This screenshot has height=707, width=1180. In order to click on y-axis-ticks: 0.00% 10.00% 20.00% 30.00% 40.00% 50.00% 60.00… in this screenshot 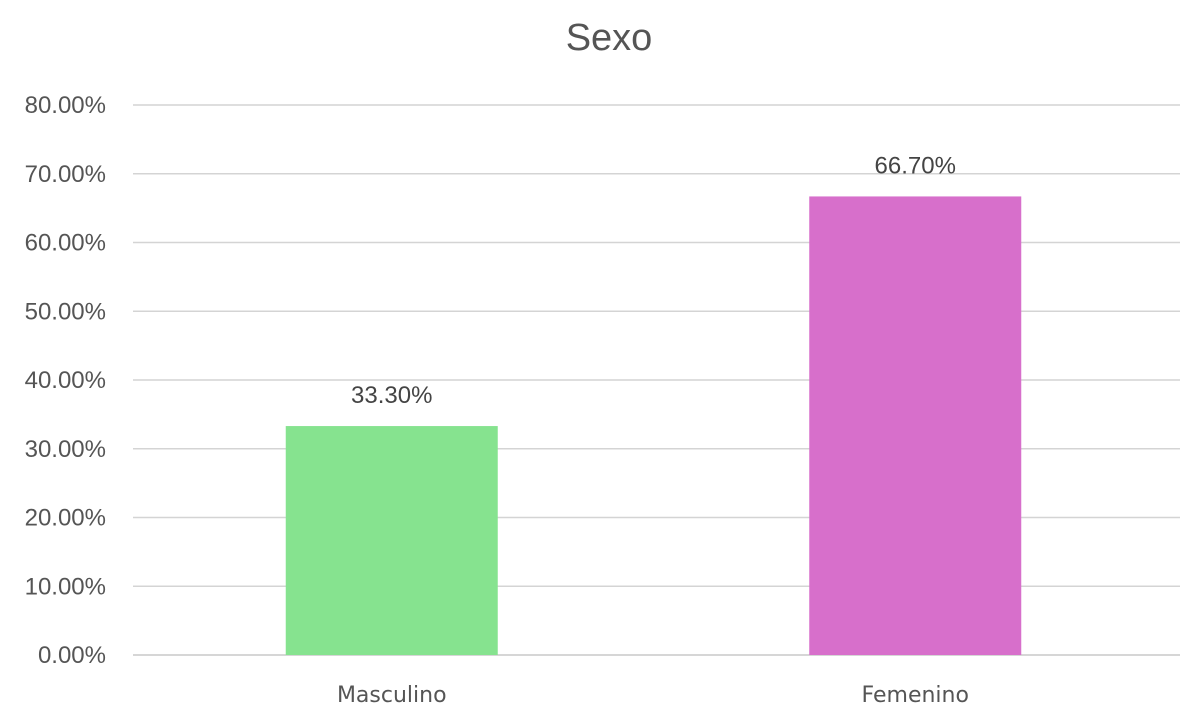, I will do `click(65, 380)`.